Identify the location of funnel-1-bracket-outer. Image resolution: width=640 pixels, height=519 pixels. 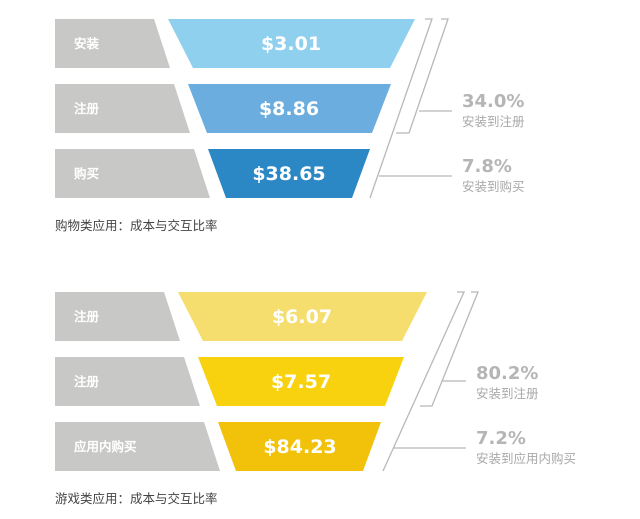
(401, 108).